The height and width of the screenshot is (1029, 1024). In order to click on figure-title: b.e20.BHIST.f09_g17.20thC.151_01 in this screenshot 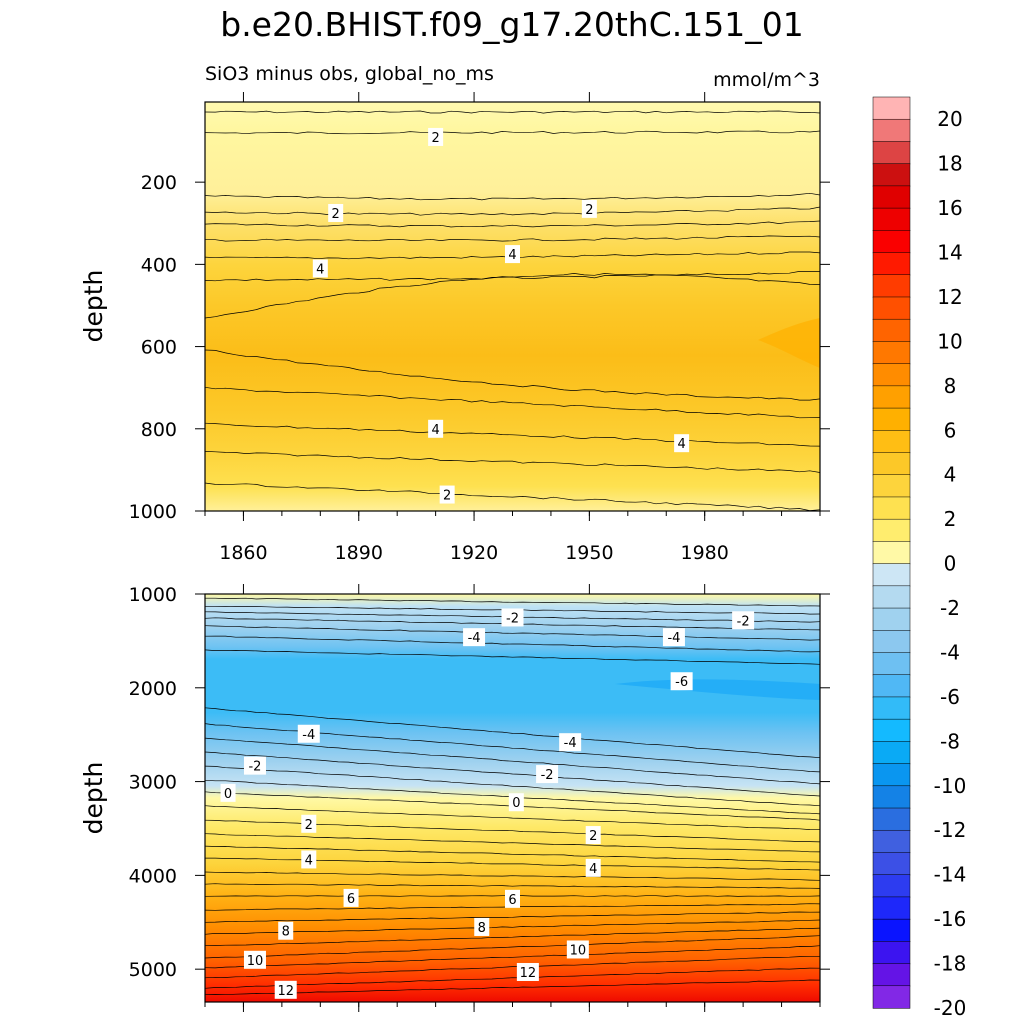, I will do `click(511, 24)`.